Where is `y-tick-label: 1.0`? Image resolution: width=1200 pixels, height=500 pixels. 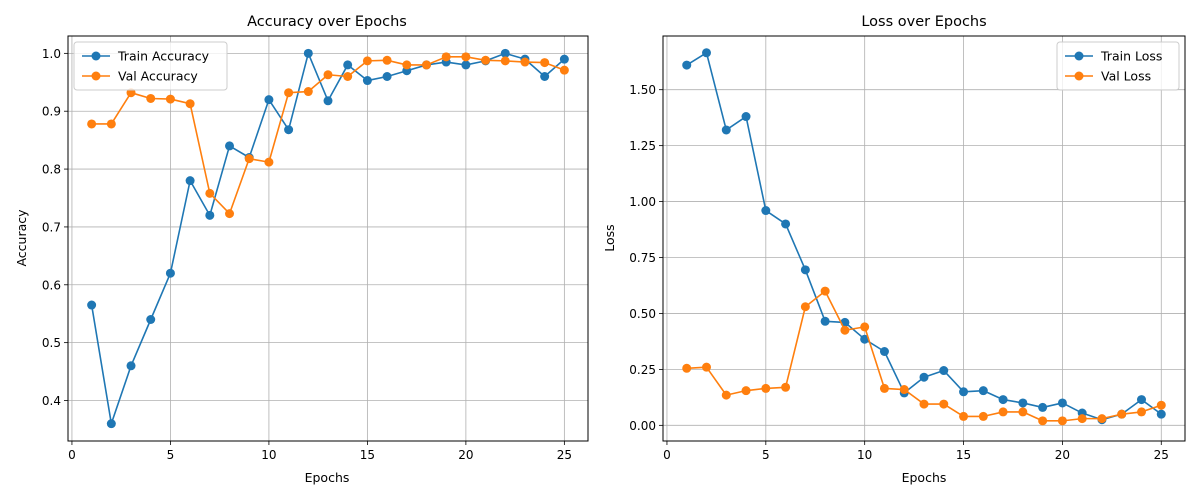
y-tick-label: 1.0 is located at coordinates (51, 54).